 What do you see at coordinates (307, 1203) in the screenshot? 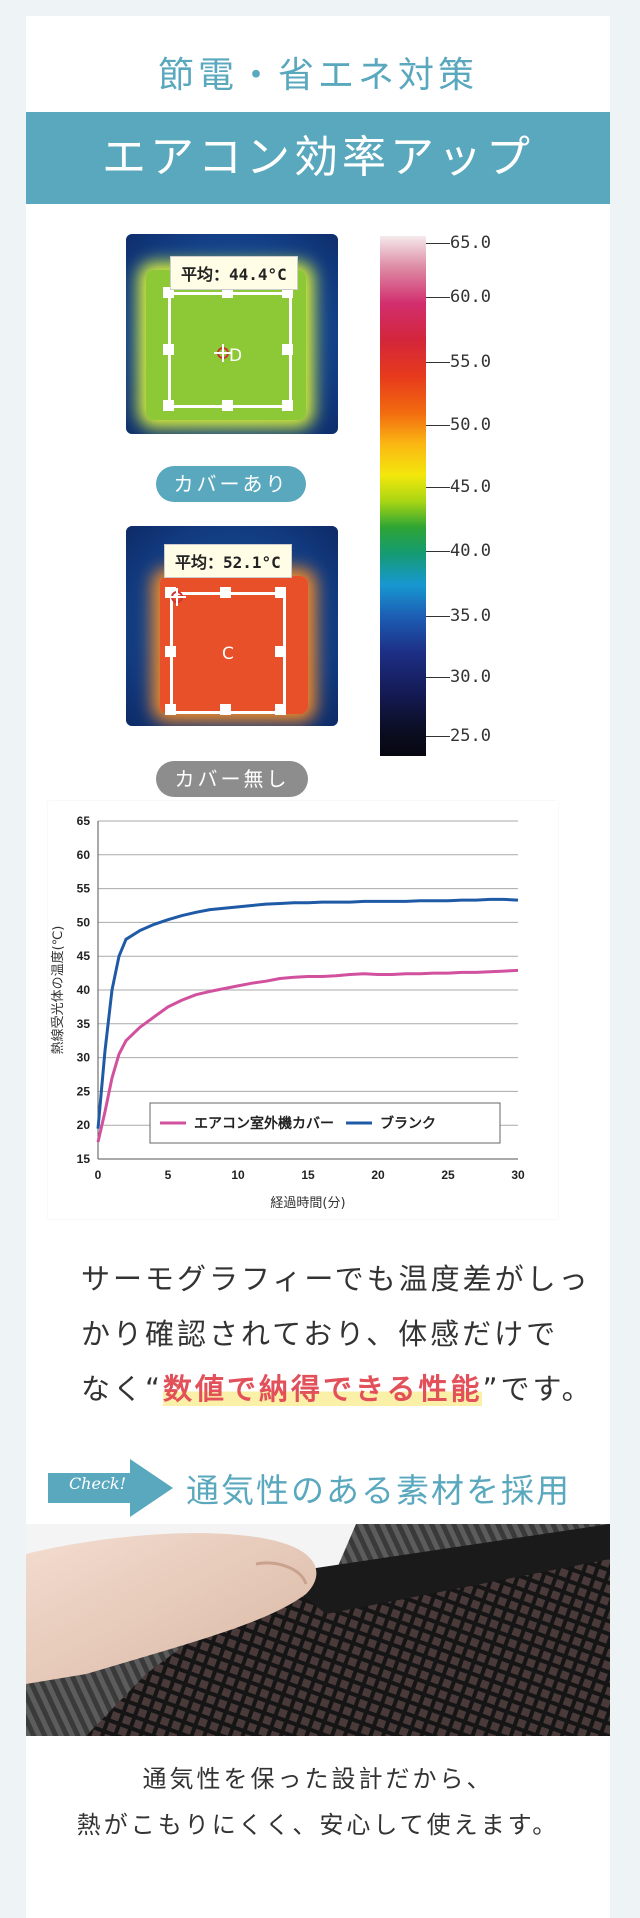
I see `x-axis-label: 経過時間(分)` at bounding box center [307, 1203].